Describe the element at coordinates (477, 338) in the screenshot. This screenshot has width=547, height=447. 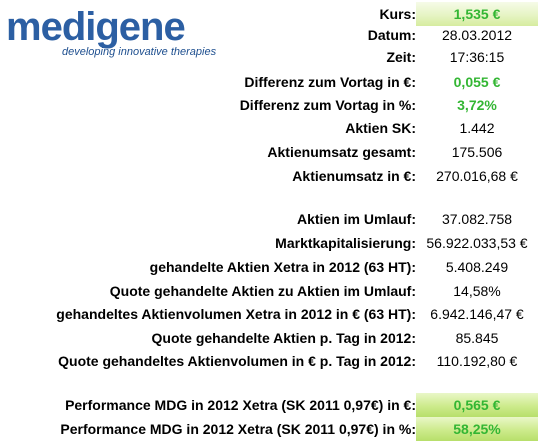
I see `value-quote-tag: 85.845` at that location.